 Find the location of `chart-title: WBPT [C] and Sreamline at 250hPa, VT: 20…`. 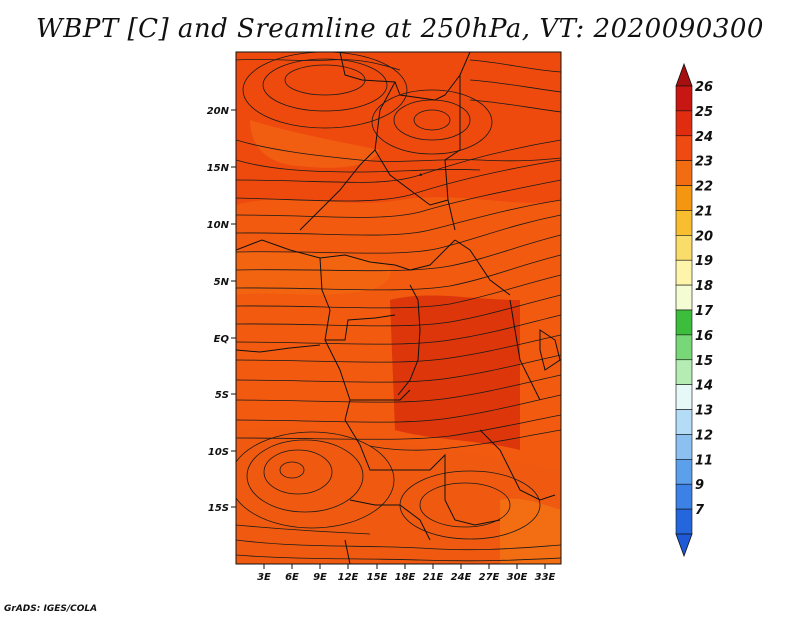

chart-title: WBPT [C] and Sreamline at 250hPa, VT: 20… is located at coordinates (400, 29).